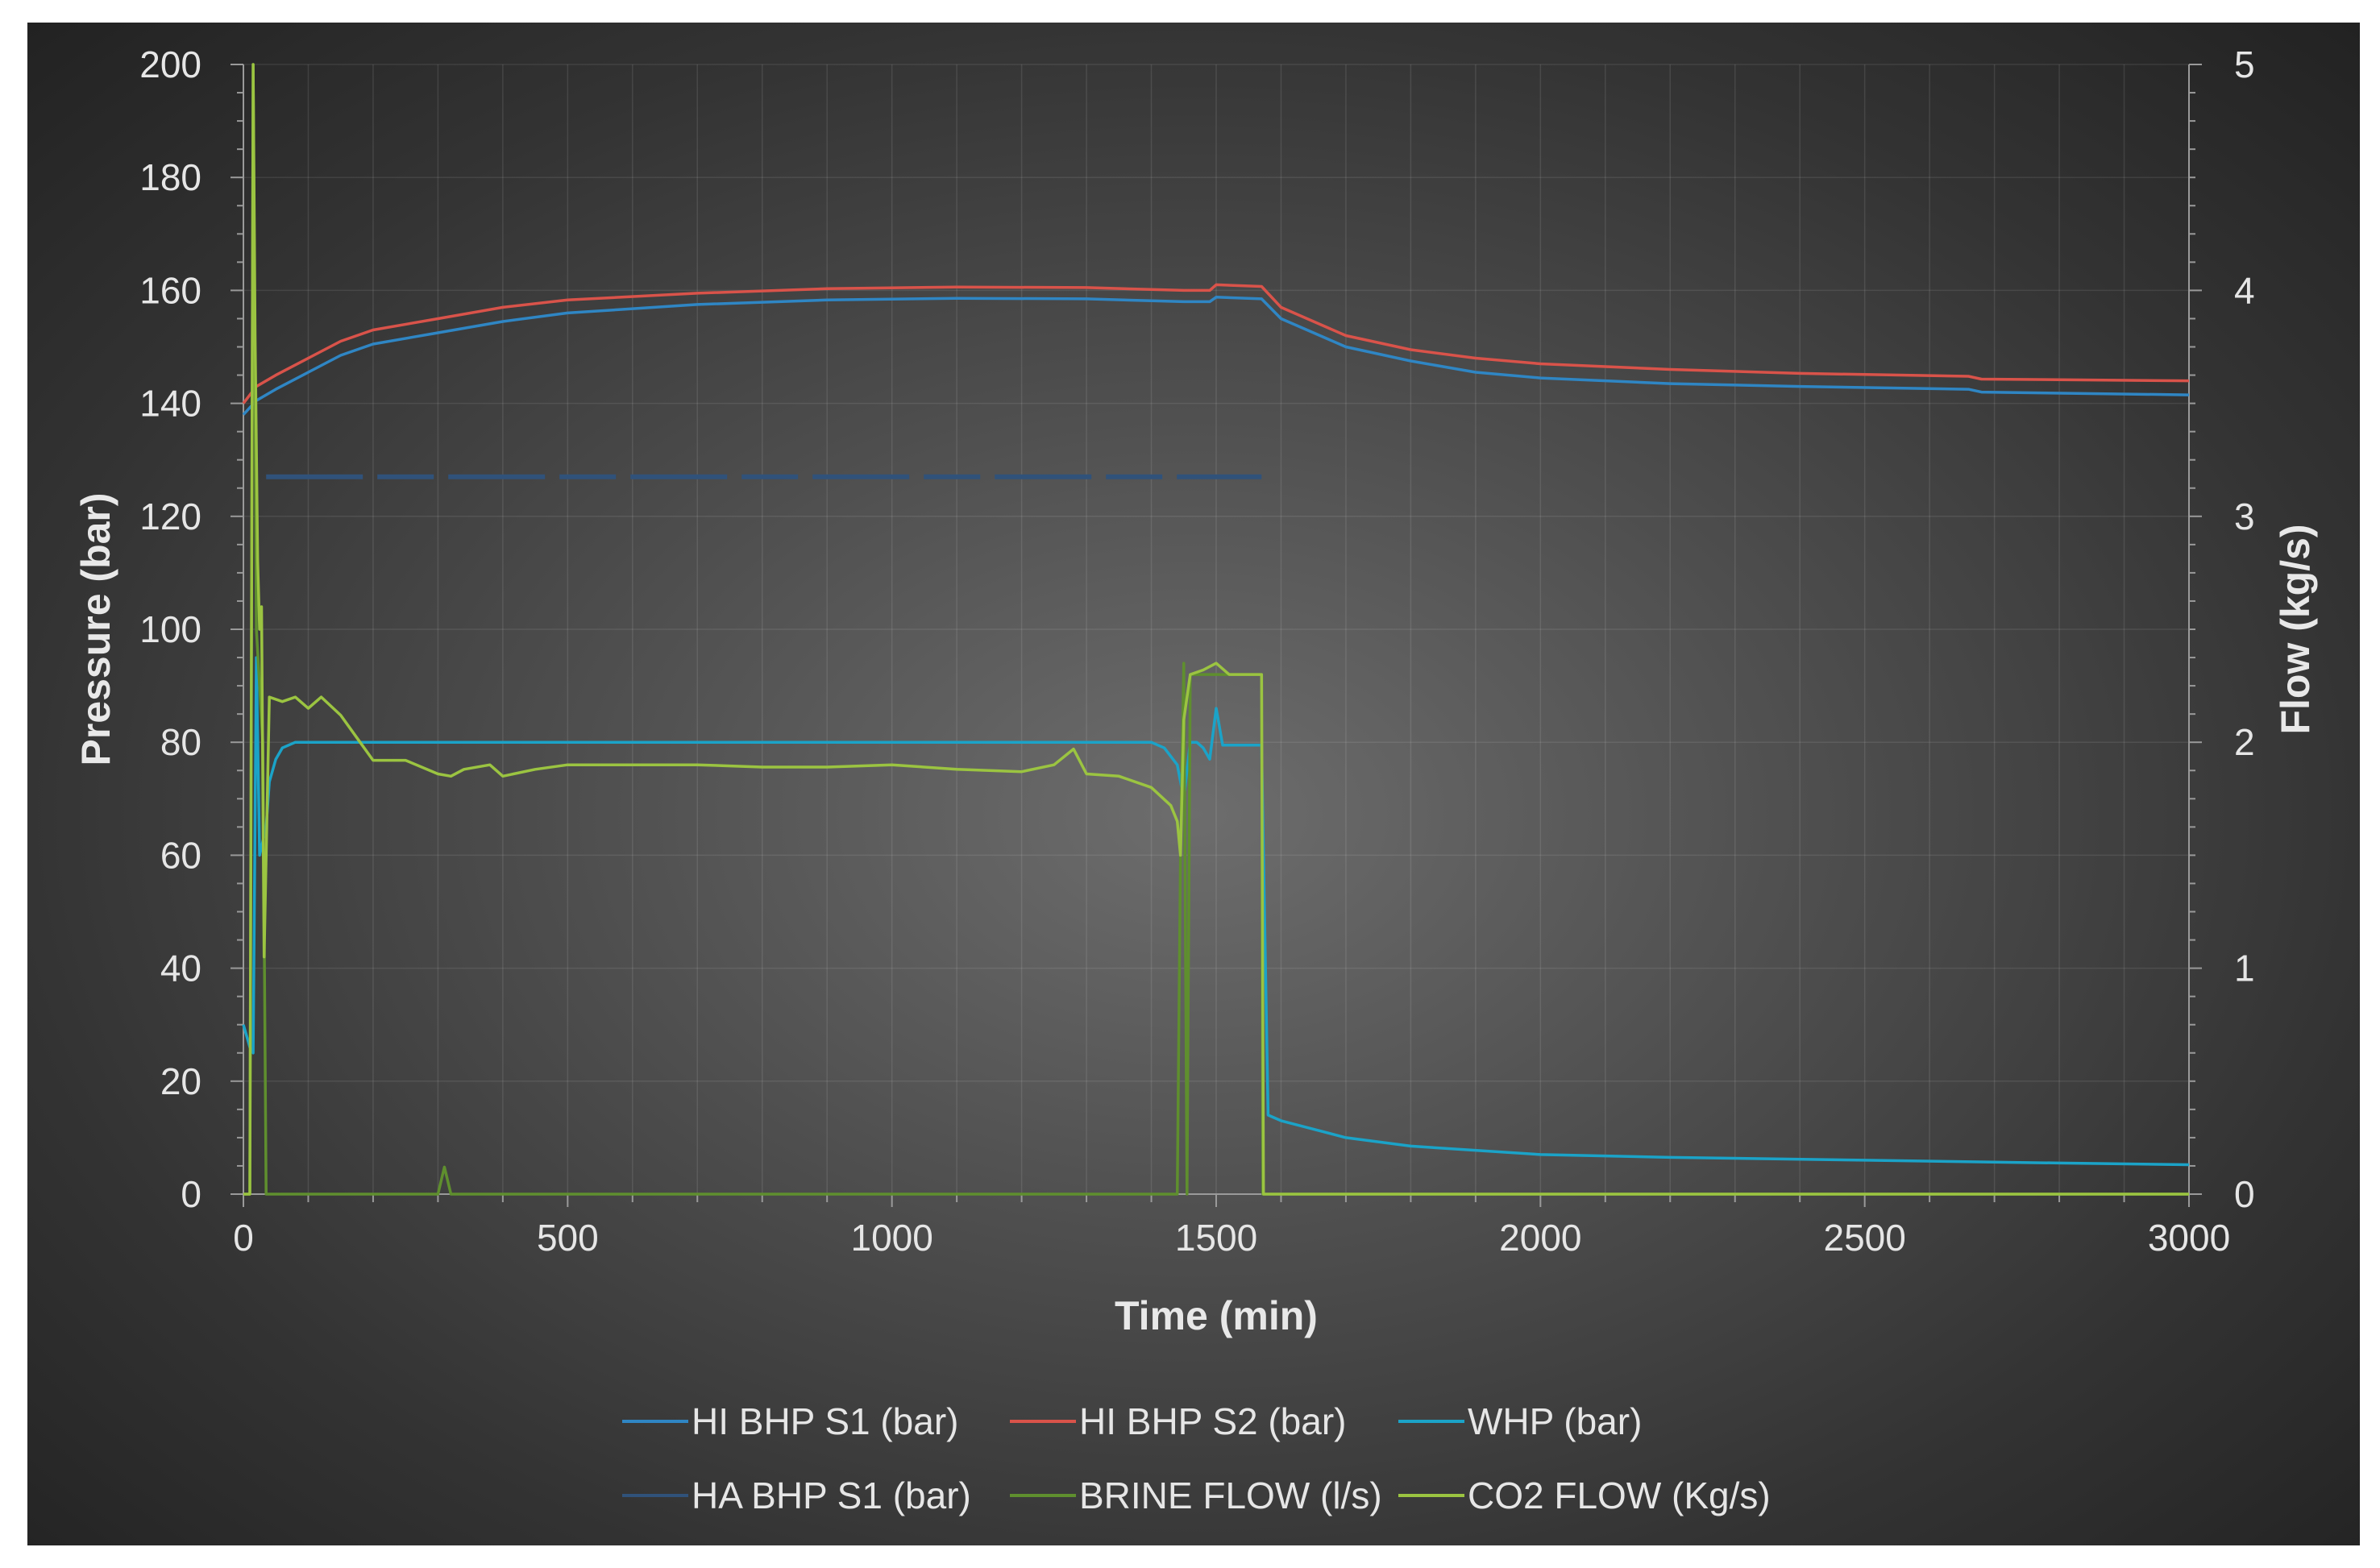  Describe the element at coordinates (1213, 1421) in the screenshot. I see `legend-label: HI BHP S2 (bar)` at that location.